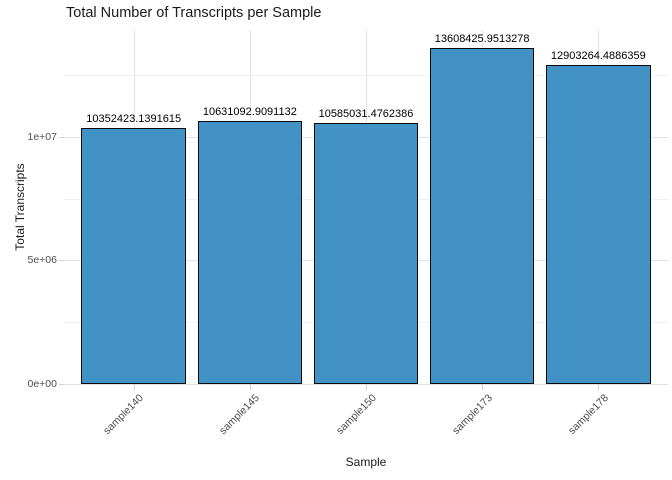  Describe the element at coordinates (366, 113) in the screenshot. I see `bar-value-label: 10585031.4762386` at that location.